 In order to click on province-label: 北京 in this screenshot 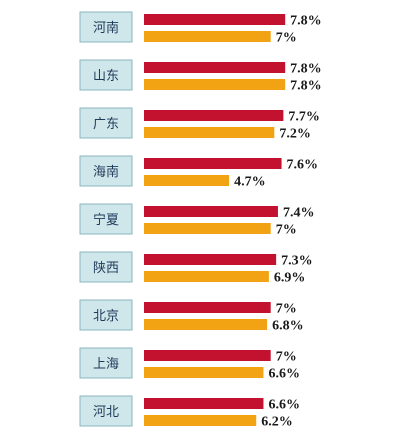, I will do `click(106, 316)`.